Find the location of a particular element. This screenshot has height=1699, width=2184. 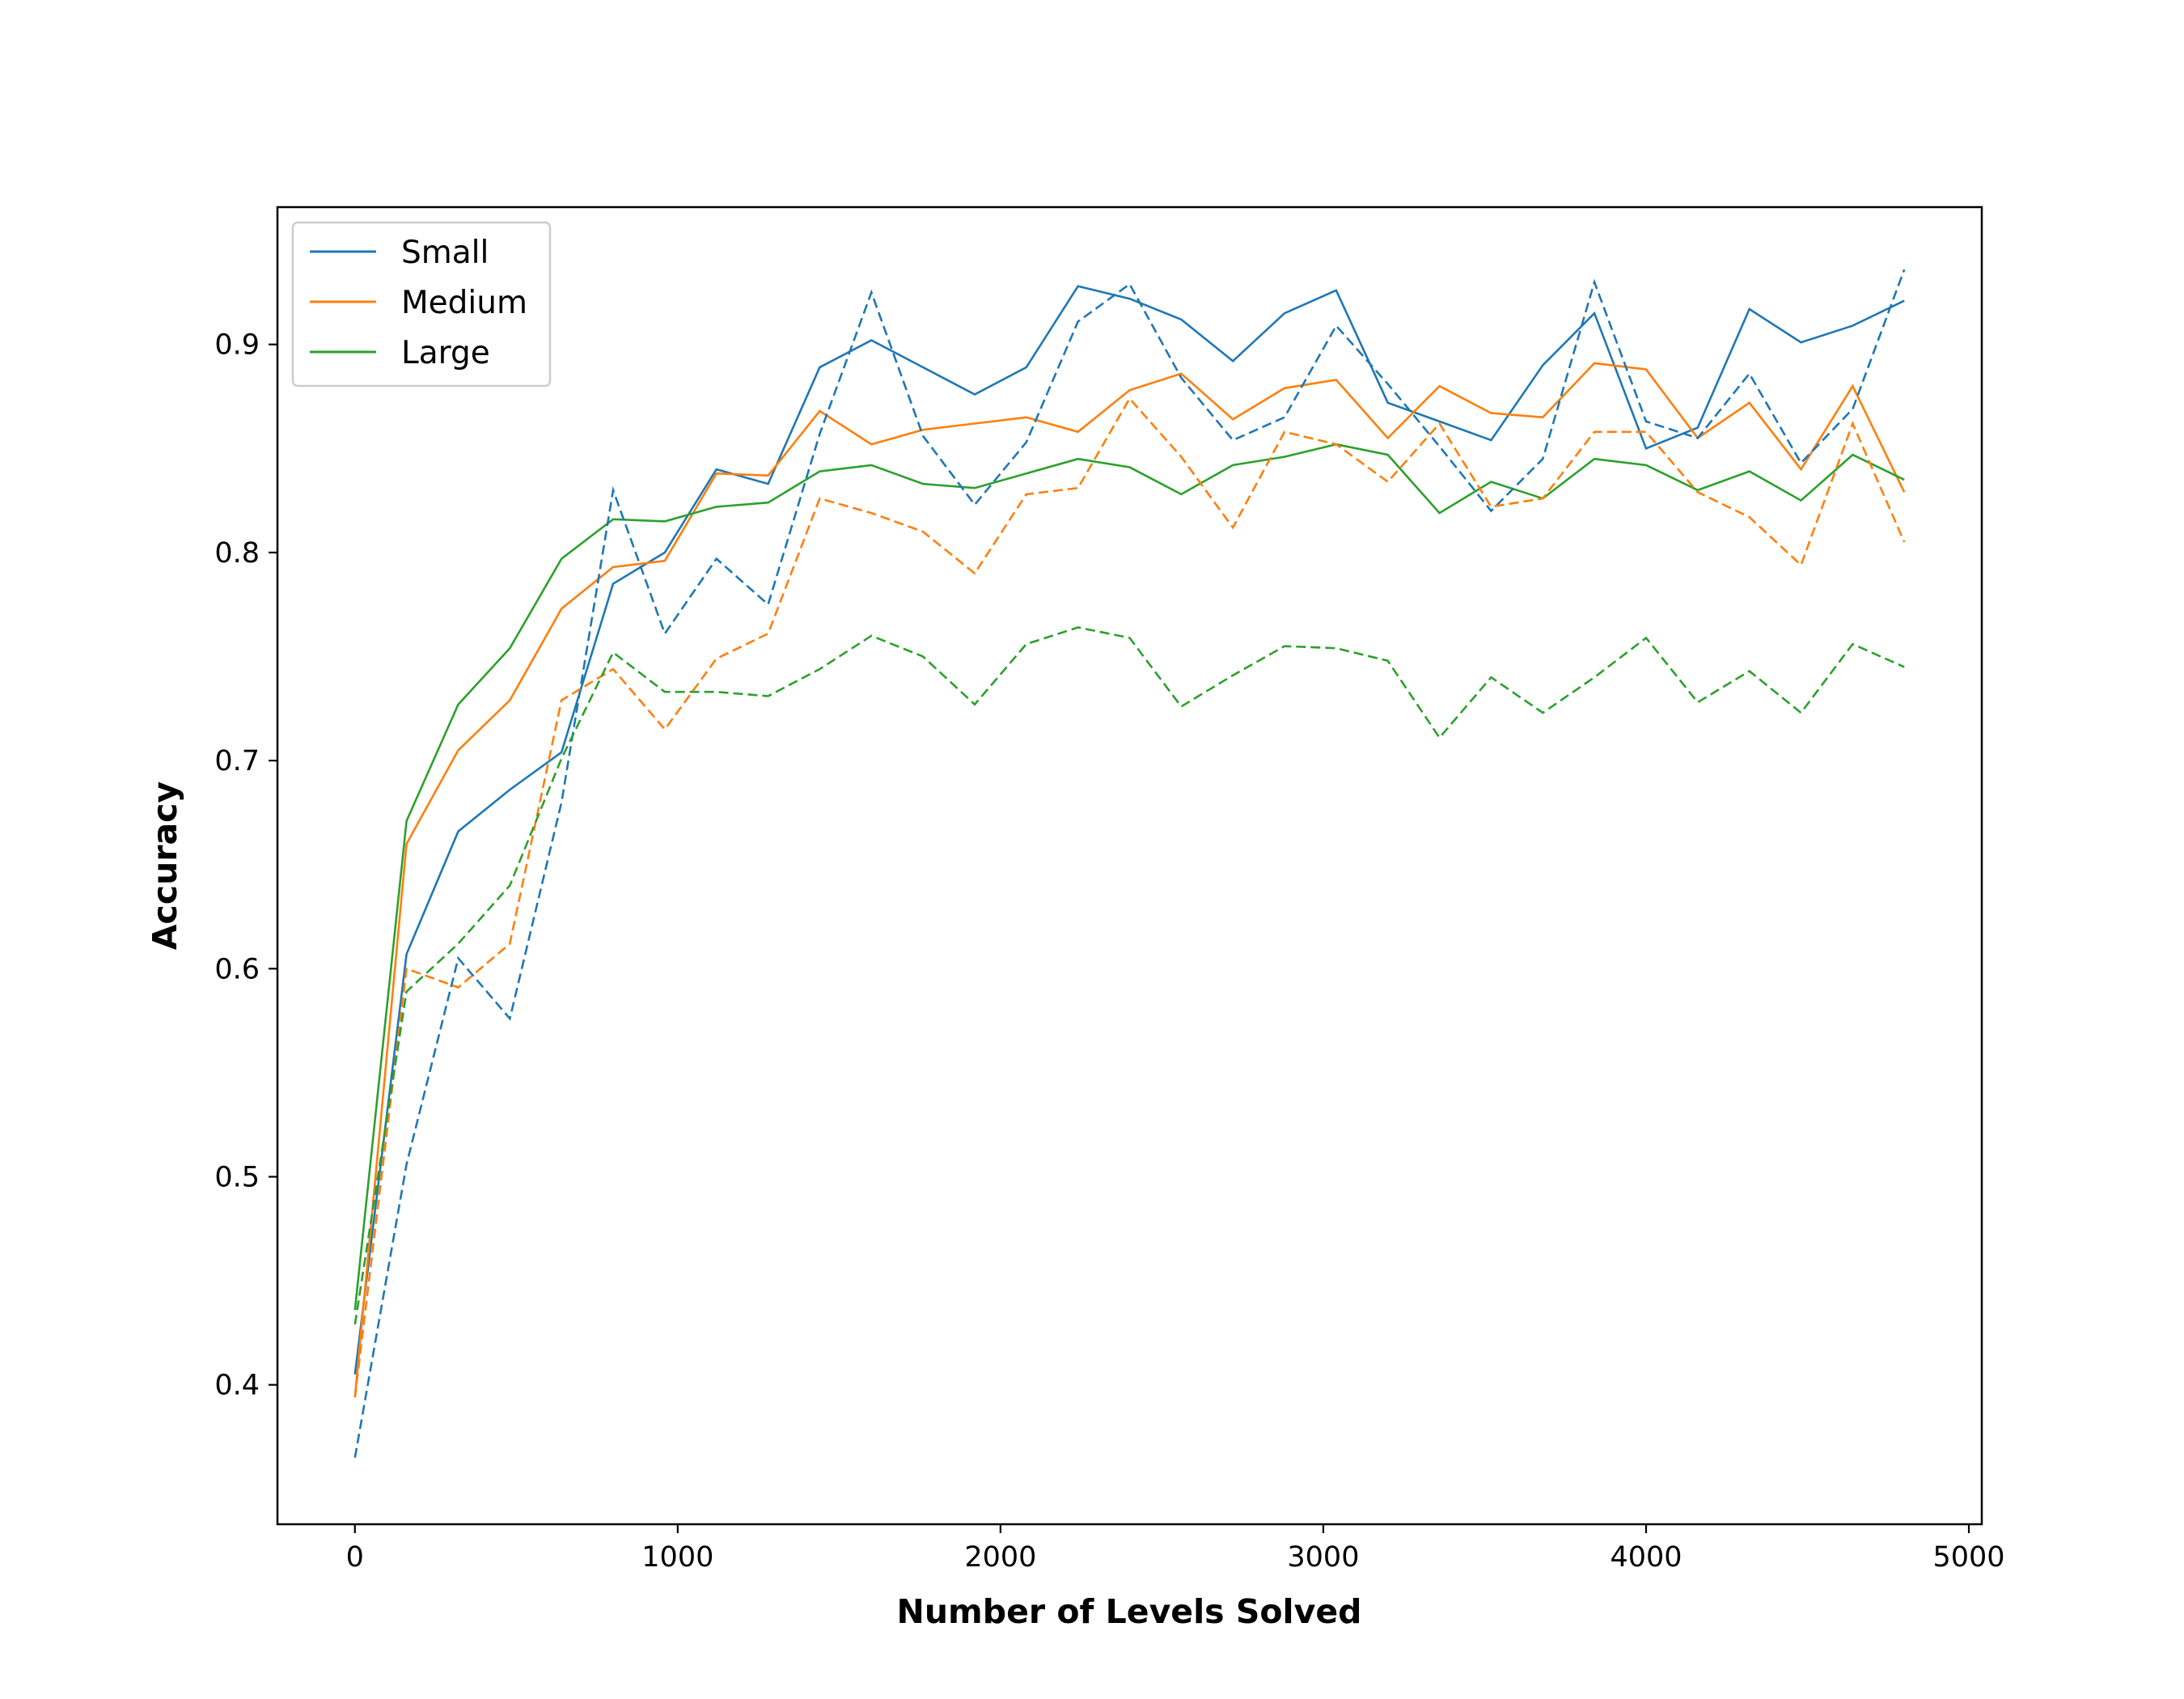

y-axis-ticks: 0.4 0.5 0.6 0.7 0.8 0.9 is located at coordinates (245, 865).